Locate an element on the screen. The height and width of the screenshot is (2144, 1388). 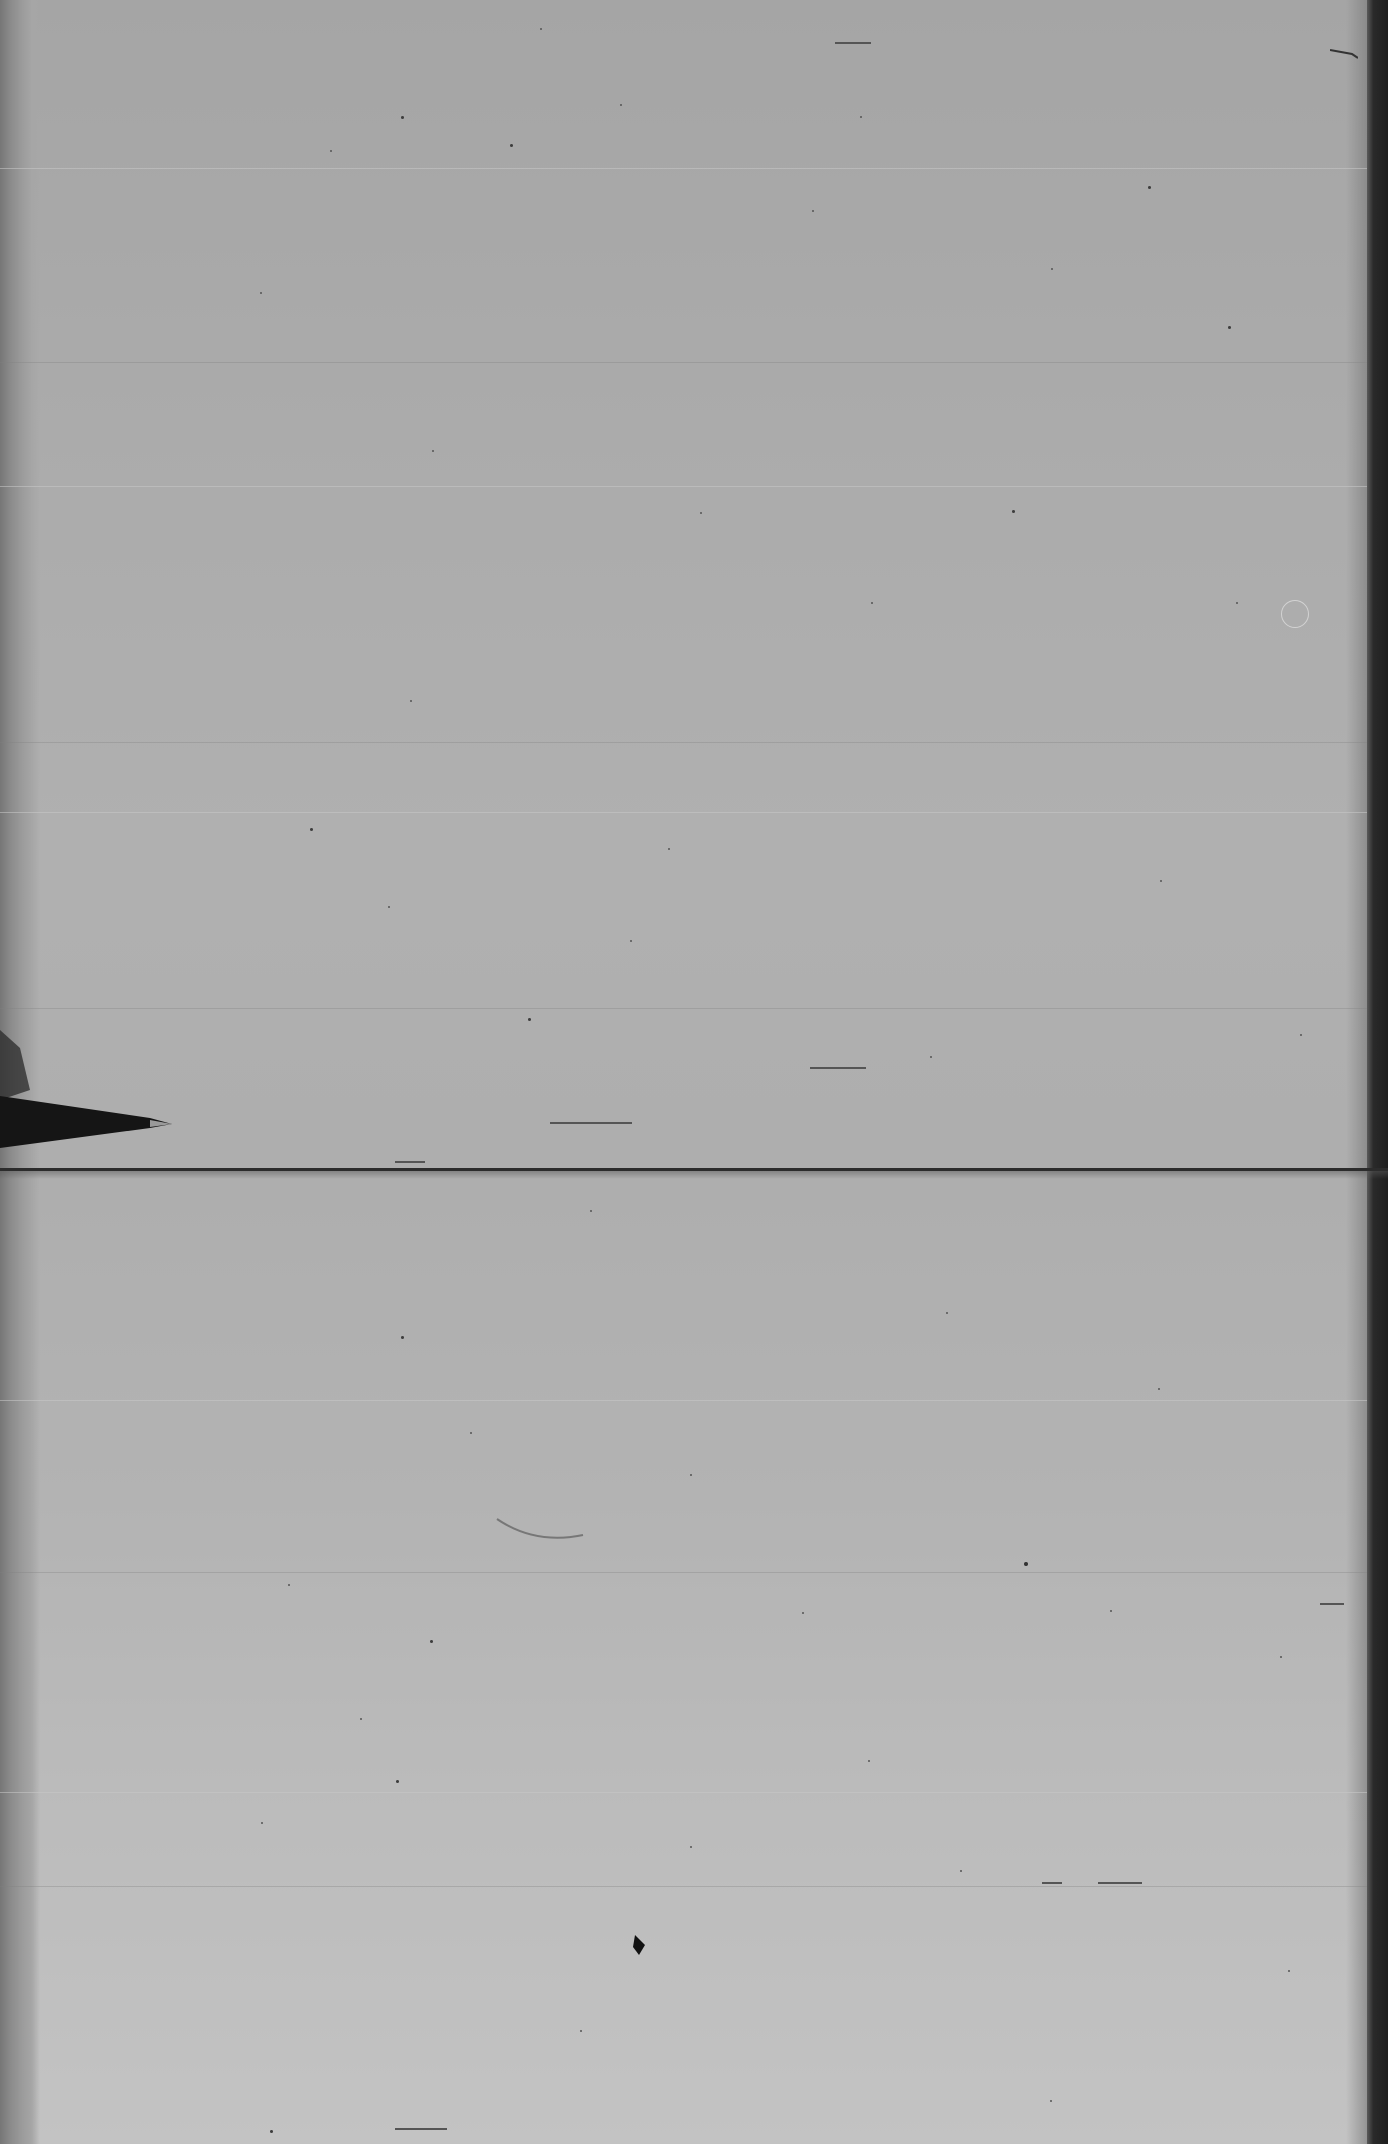
corner-mark is located at coordinates (1344, 54).